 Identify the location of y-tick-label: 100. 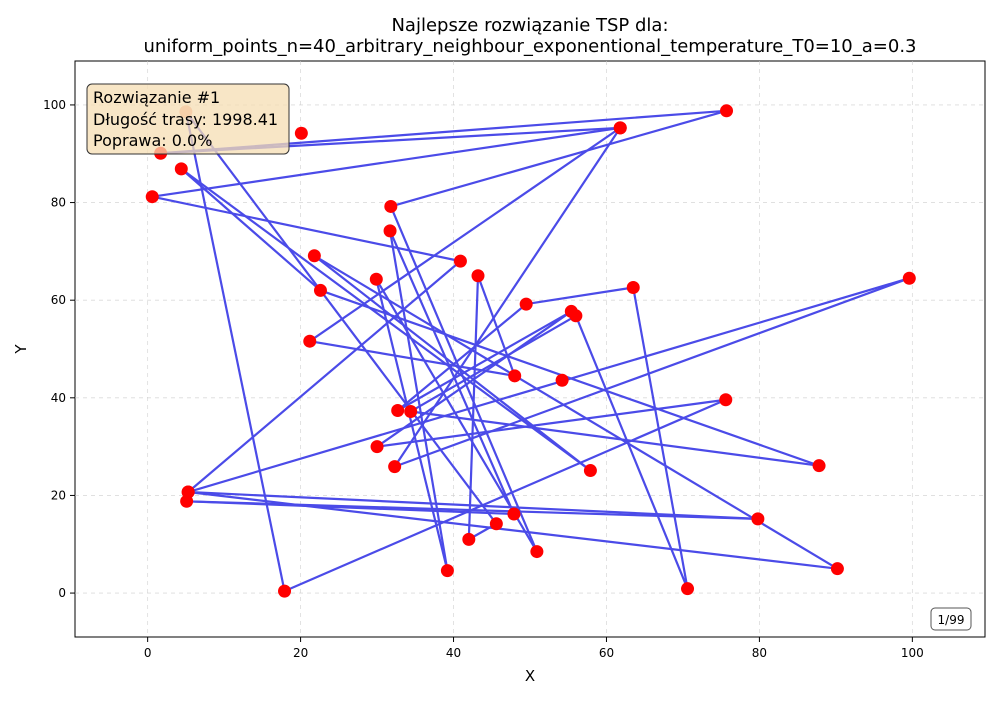
(54, 105).